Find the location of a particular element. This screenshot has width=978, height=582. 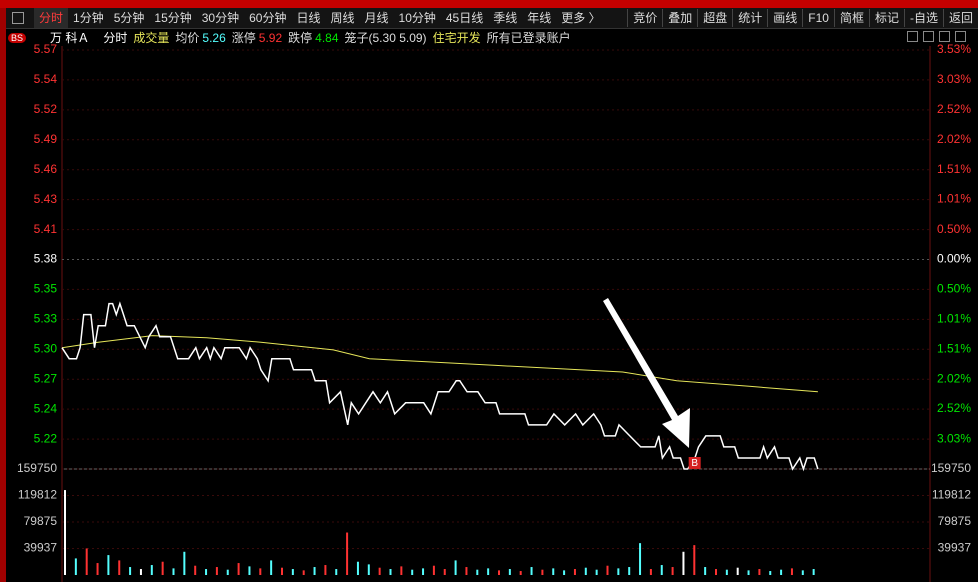

tool-button: 返回 is located at coordinates (960, 18).